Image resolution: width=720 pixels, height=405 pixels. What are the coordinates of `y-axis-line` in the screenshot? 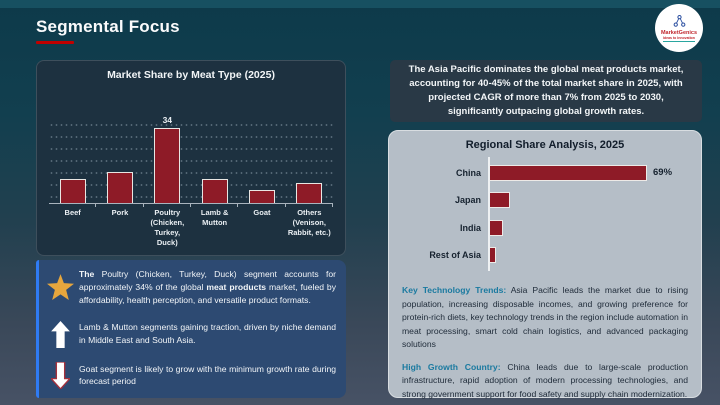 It's located at (489, 214).